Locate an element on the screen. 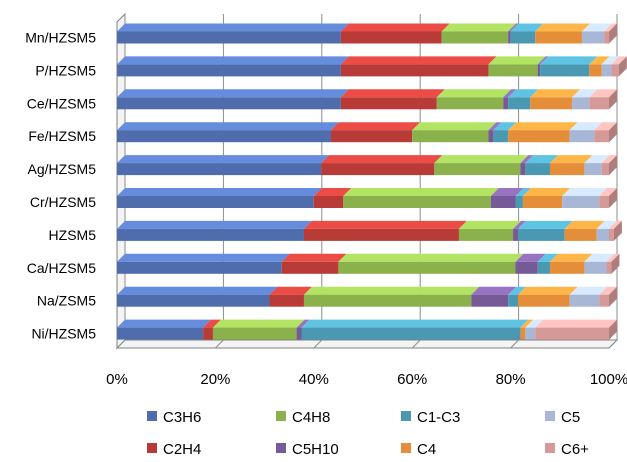 Image resolution: width=627 pixels, height=462 pixels. x-tick-label: 0% is located at coordinates (117, 379).